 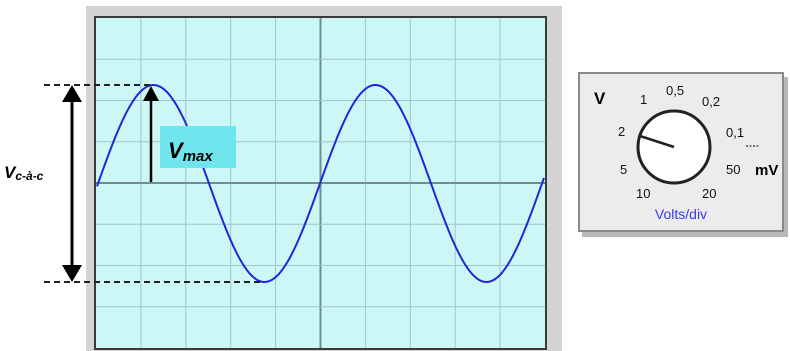 What do you see at coordinates (72, 183) in the screenshot?
I see `vpp-arrow` at bounding box center [72, 183].